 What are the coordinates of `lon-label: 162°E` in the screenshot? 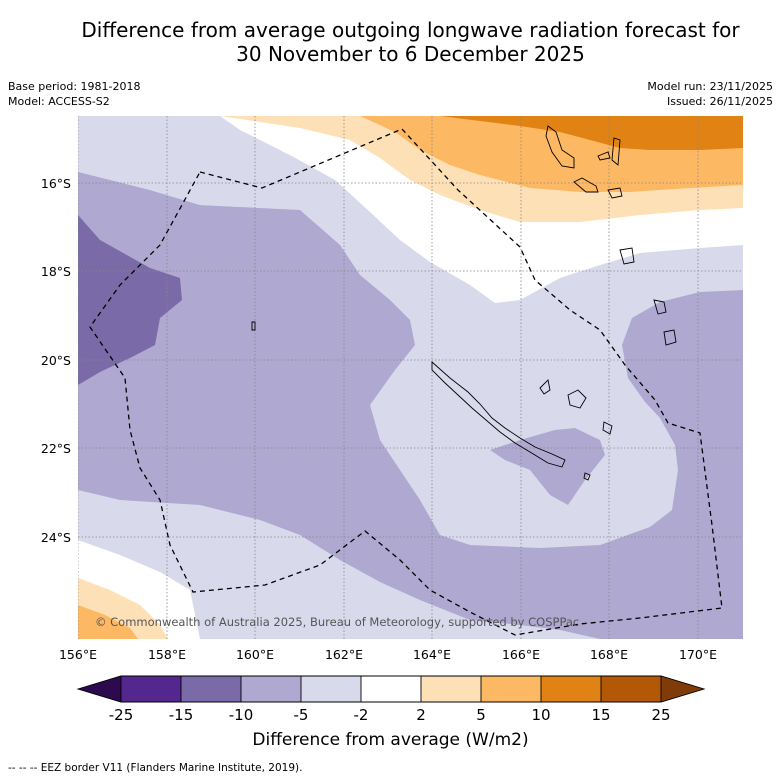 It's located at (344, 654).